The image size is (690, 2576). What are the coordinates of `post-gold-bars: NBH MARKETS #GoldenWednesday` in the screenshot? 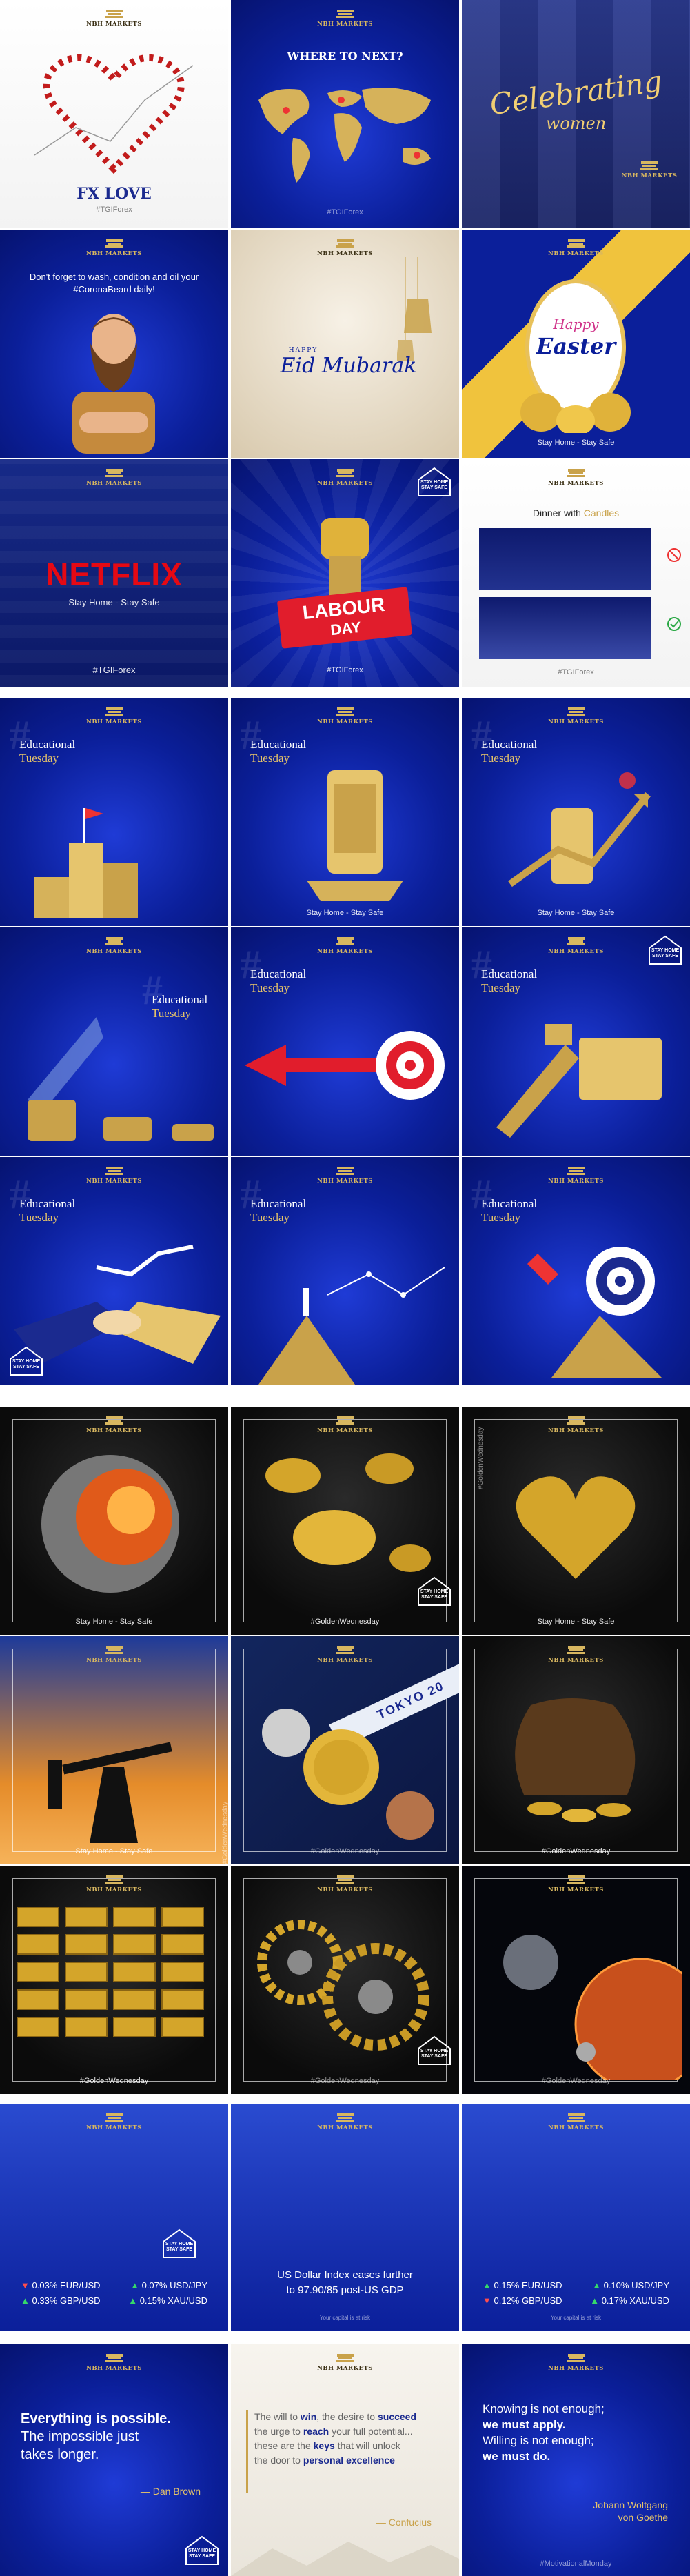 It's located at (114, 1980).